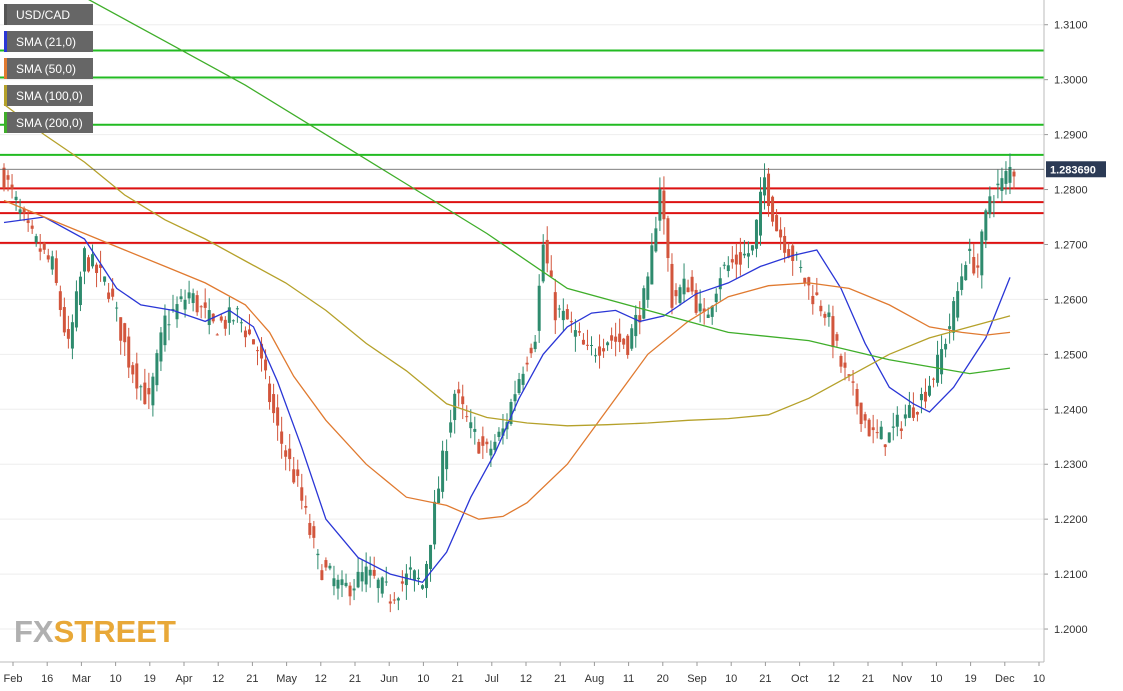 The height and width of the screenshot is (691, 1123). What do you see at coordinates (1071, 520) in the screenshot?
I see `y-tick-label: 1.2200` at bounding box center [1071, 520].